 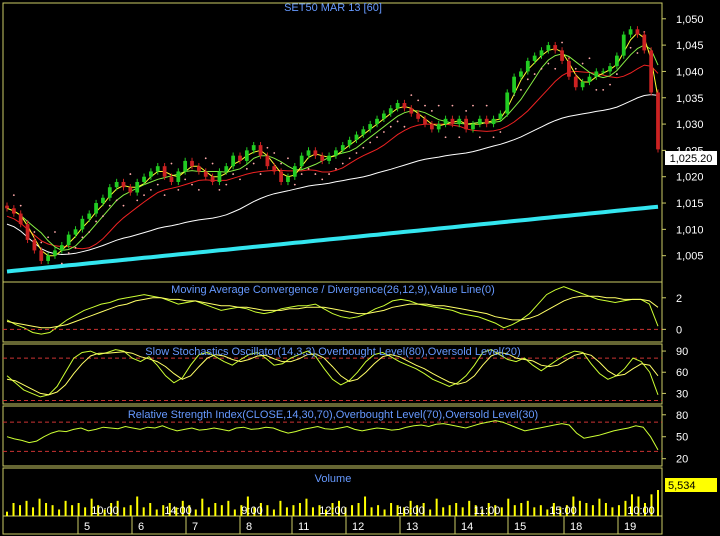 What do you see at coordinates (690, 204) in the screenshot?
I see `price-tick-label: 1,015` at bounding box center [690, 204].